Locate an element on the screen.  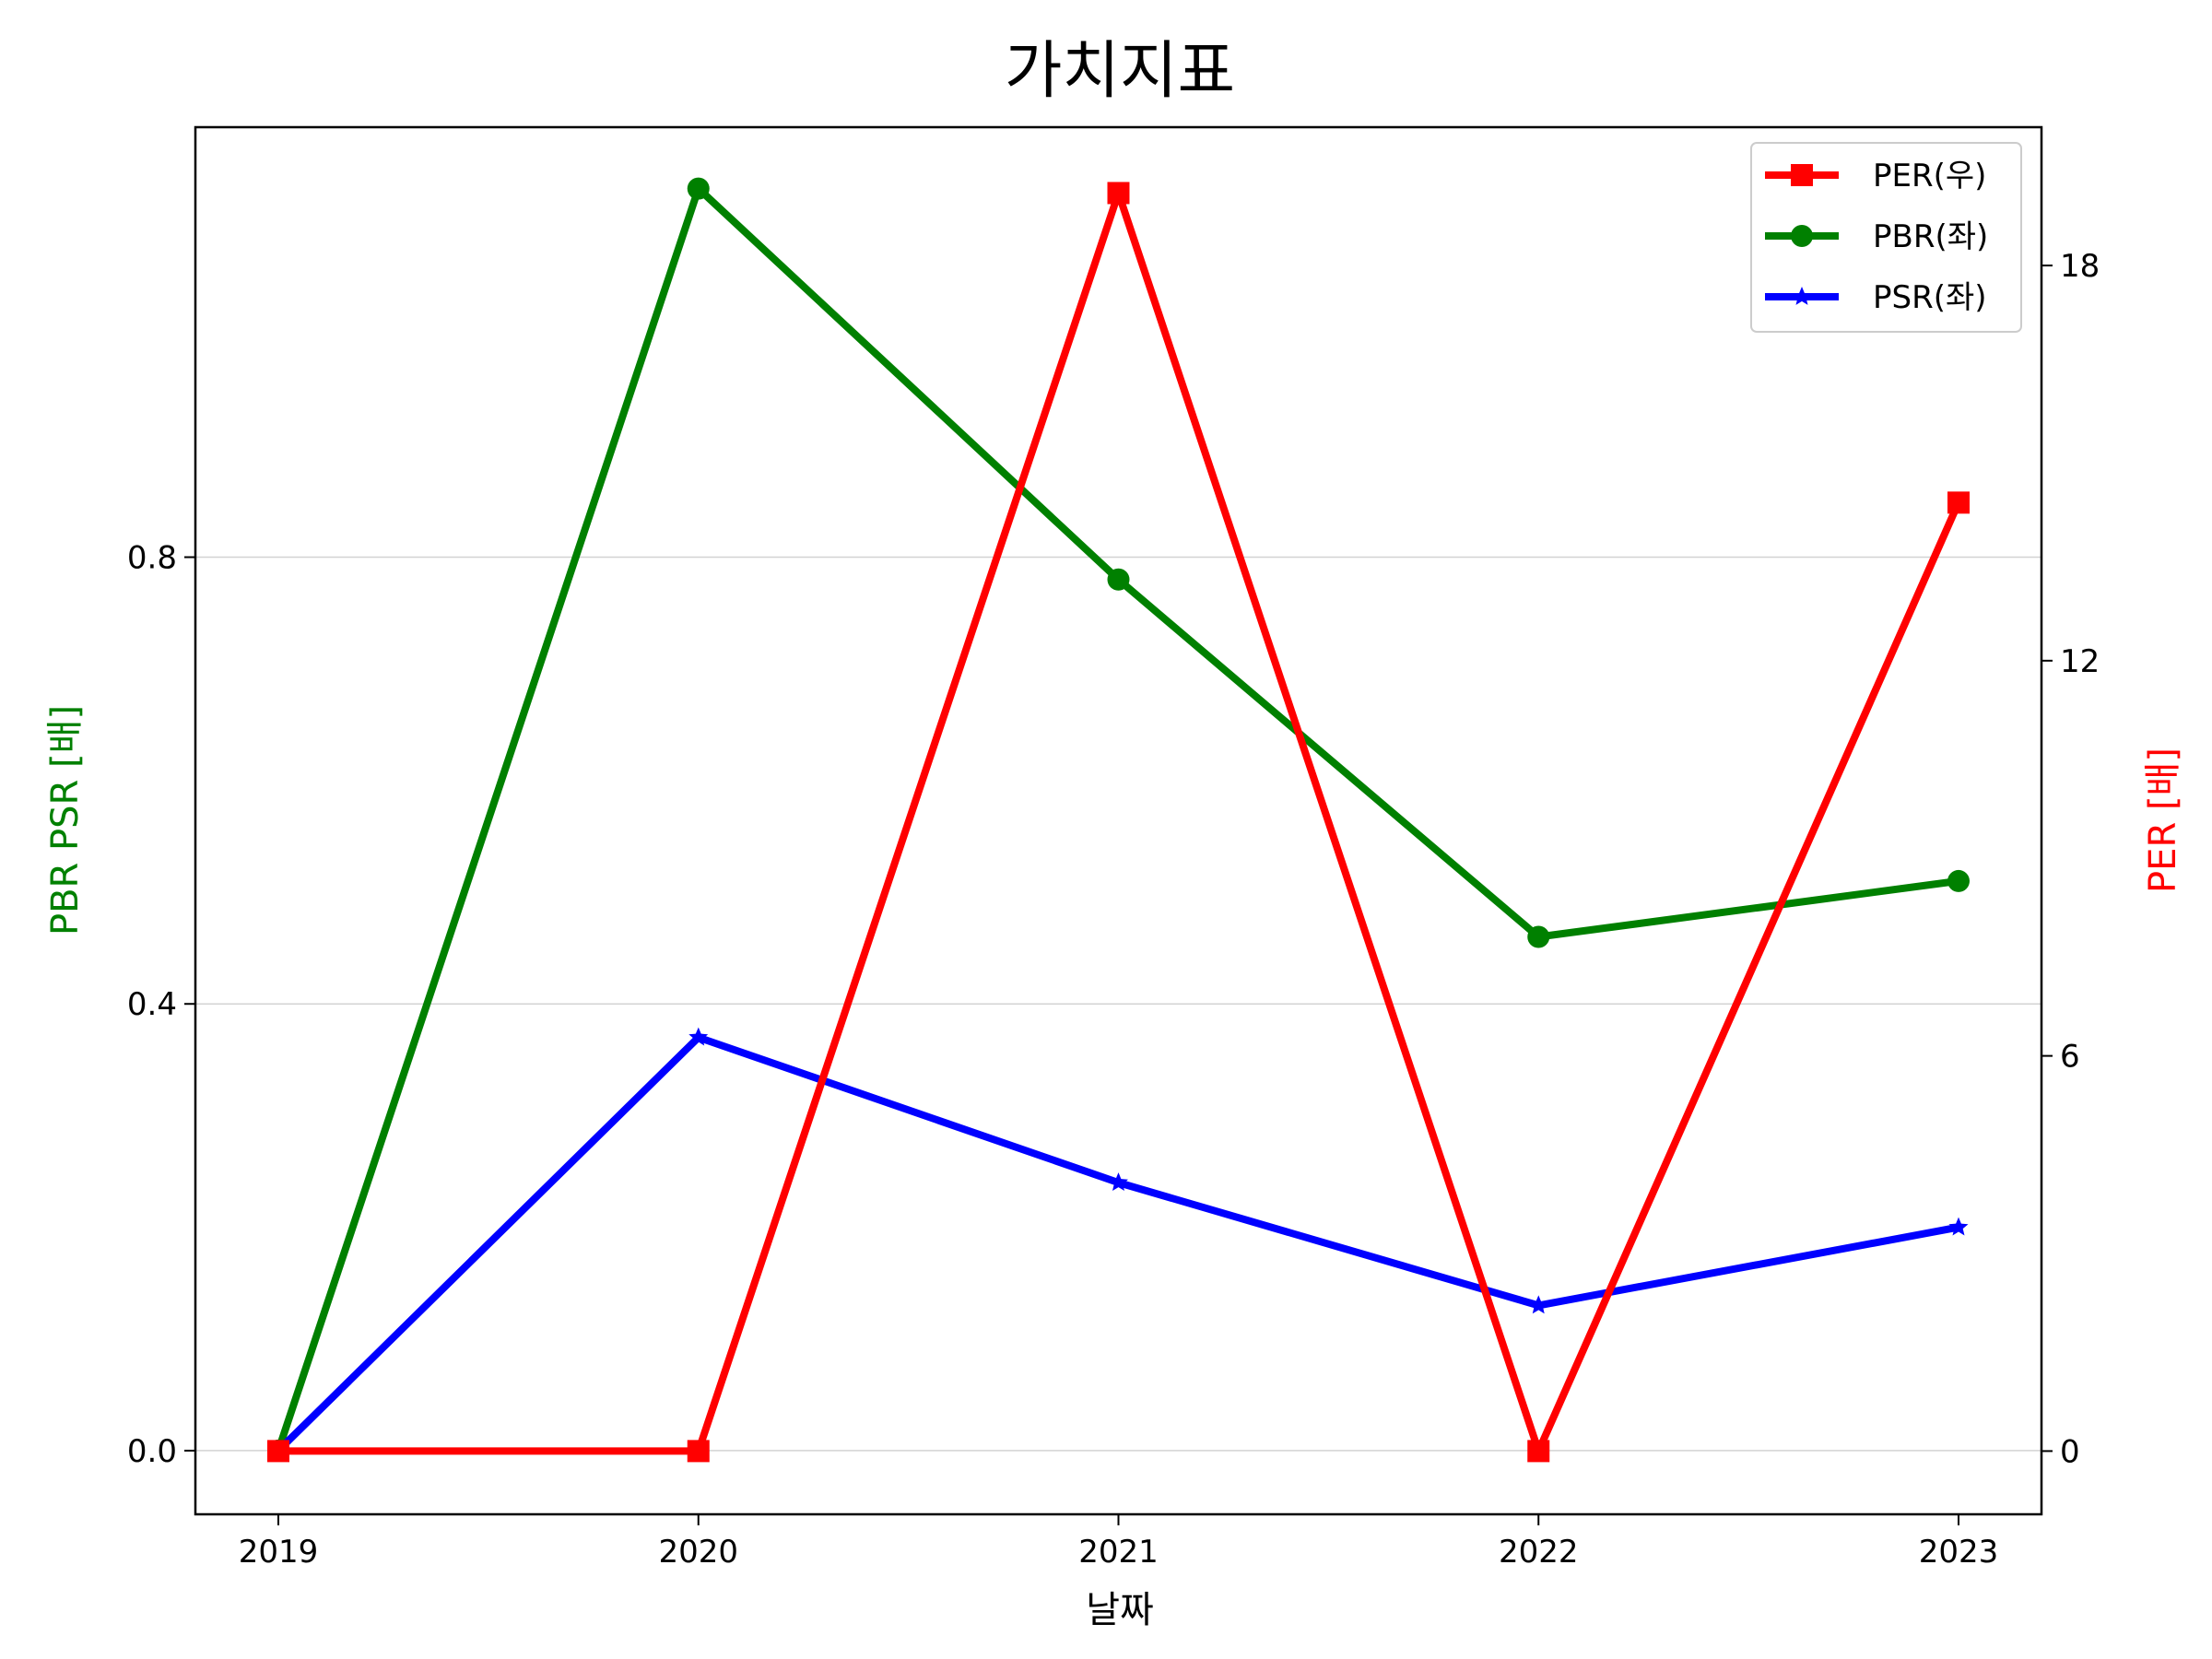
right-y-tick-label: 12 is located at coordinates (2080, 661).